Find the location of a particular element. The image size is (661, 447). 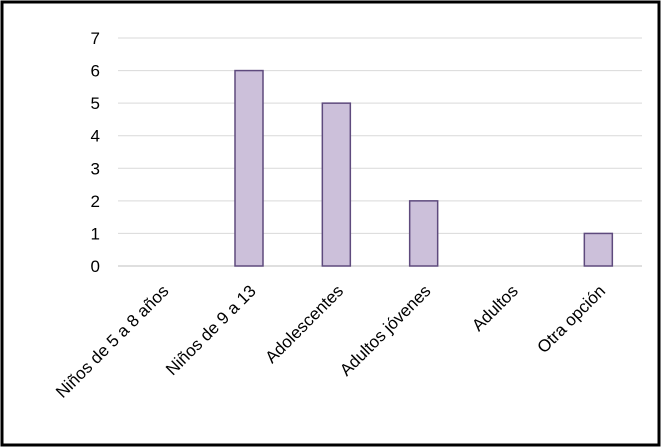

y-tick-label: 0 is located at coordinates (95, 266).